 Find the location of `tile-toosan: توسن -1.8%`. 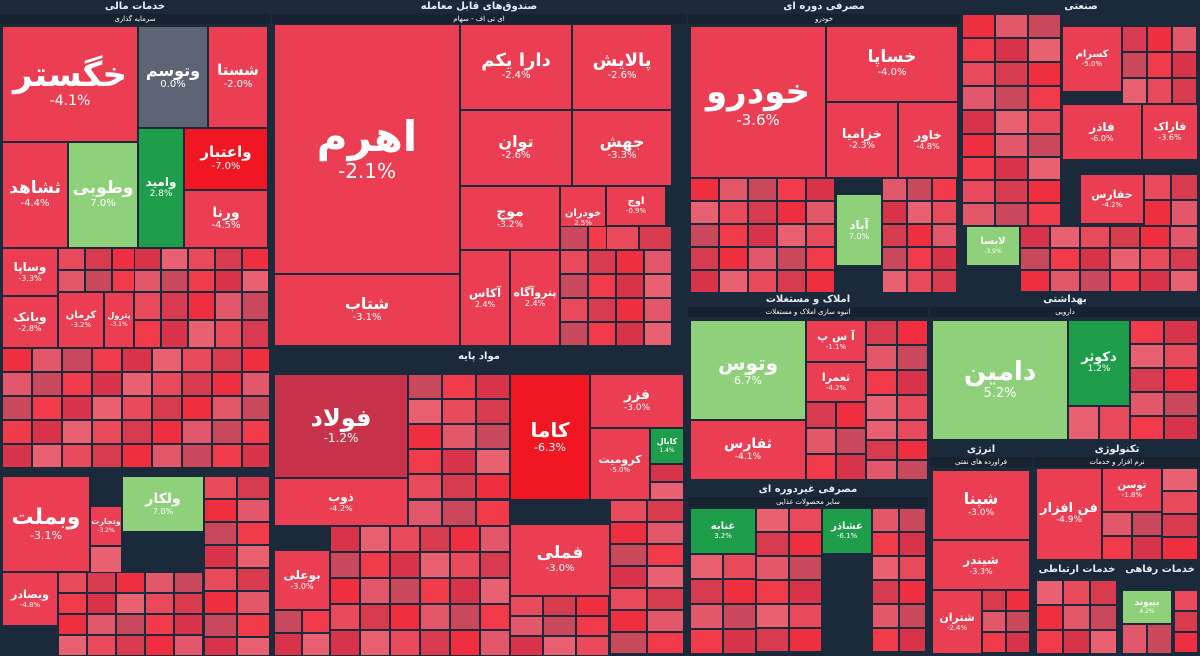

tile-toosan: توسن -1.8% is located at coordinates (1132, 490).